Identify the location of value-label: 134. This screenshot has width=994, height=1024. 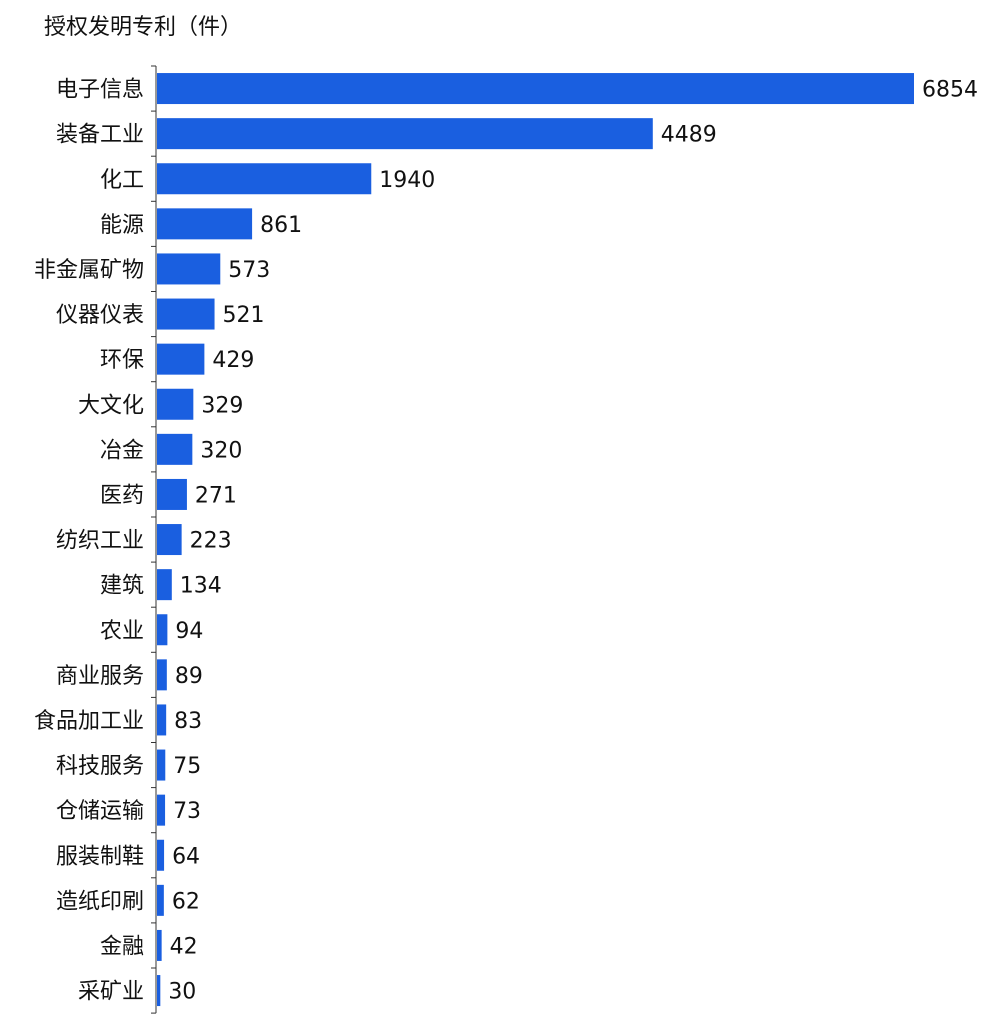
(201, 586).